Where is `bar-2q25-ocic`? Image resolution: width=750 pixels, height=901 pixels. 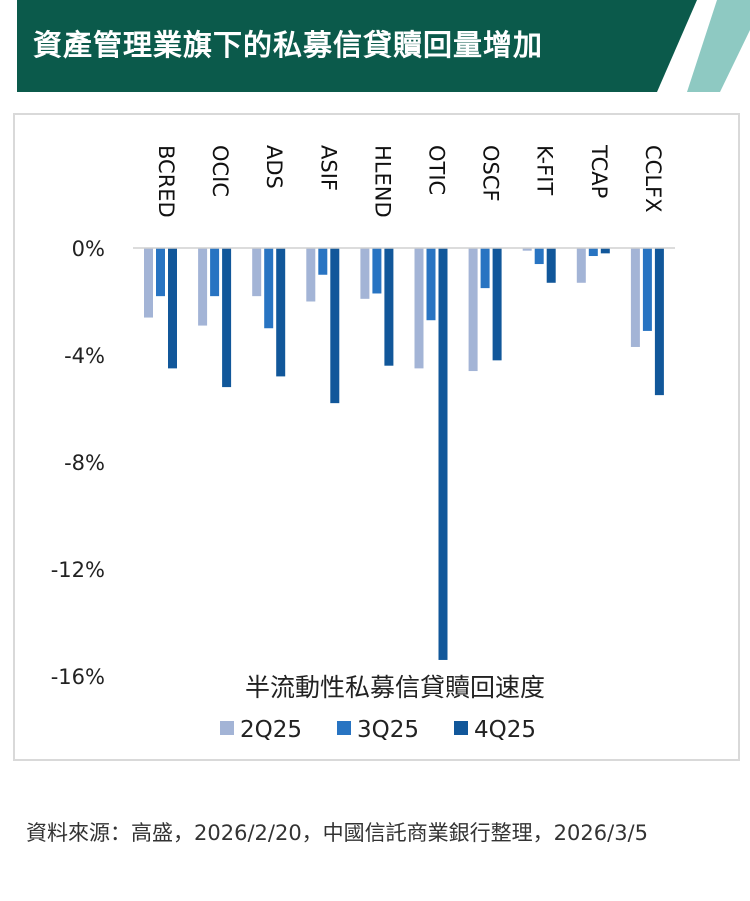
bar-2q25-ocic is located at coordinates (203, 287).